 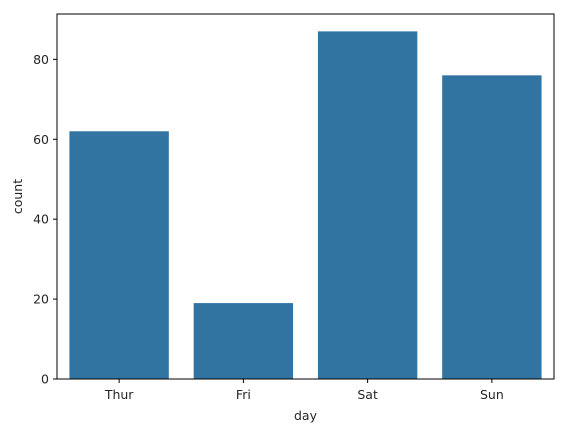 I want to click on x-tick-label: Sat, so click(x=367, y=394).